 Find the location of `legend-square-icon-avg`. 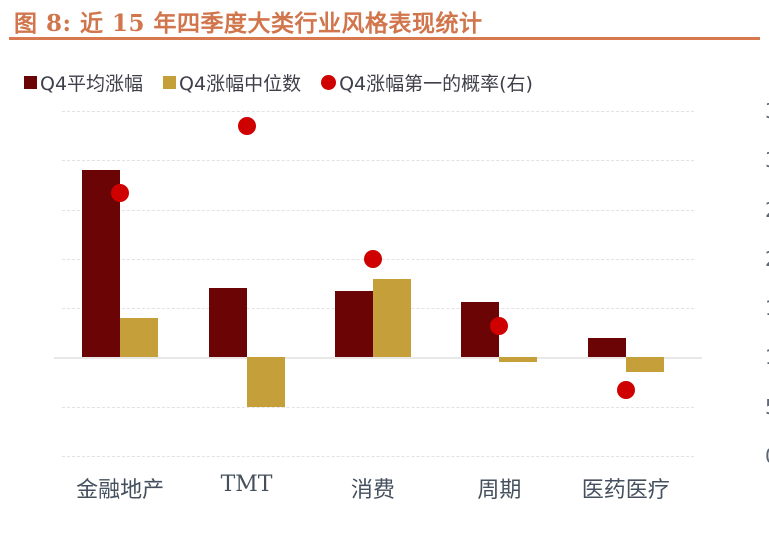

legend-square-icon-avg is located at coordinates (30, 82).